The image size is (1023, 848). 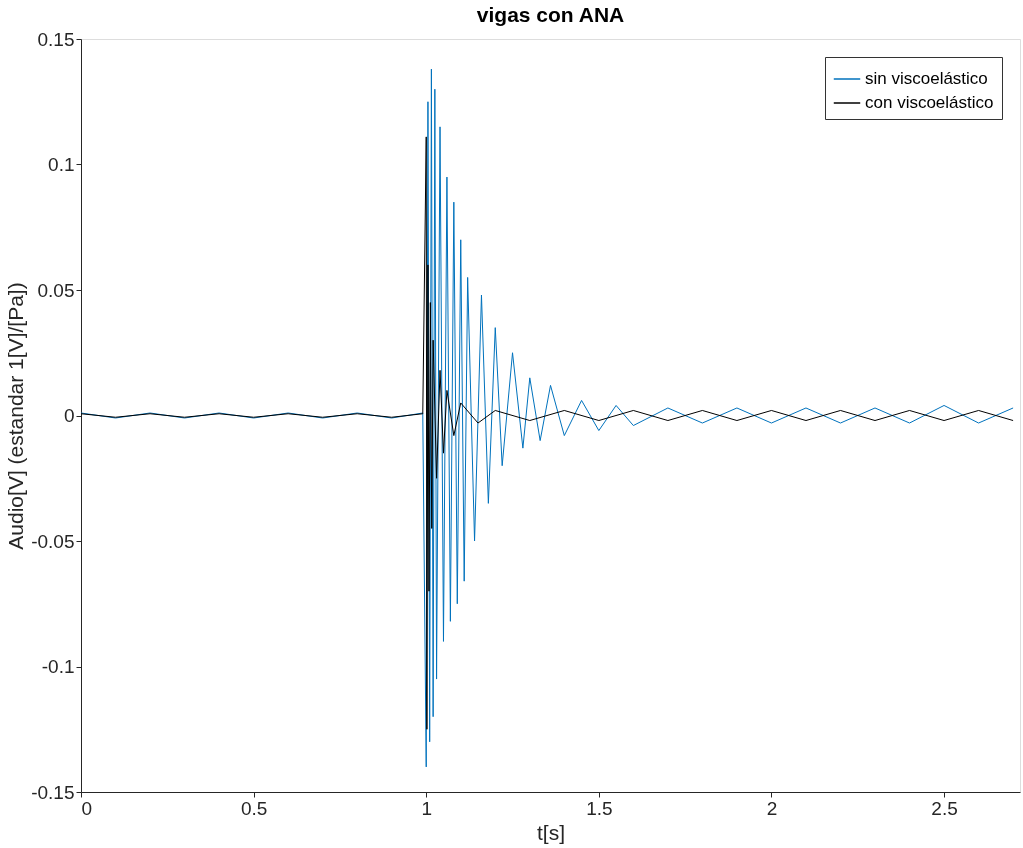 I want to click on x-tick-label: 2.5, so click(x=944, y=808).